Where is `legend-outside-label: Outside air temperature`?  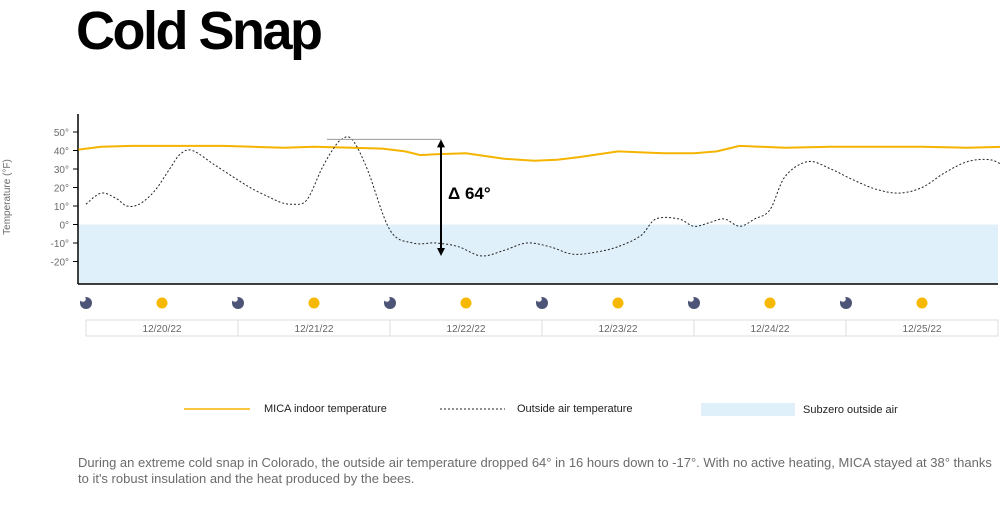
legend-outside-label: Outside air temperature is located at coordinates (575, 409).